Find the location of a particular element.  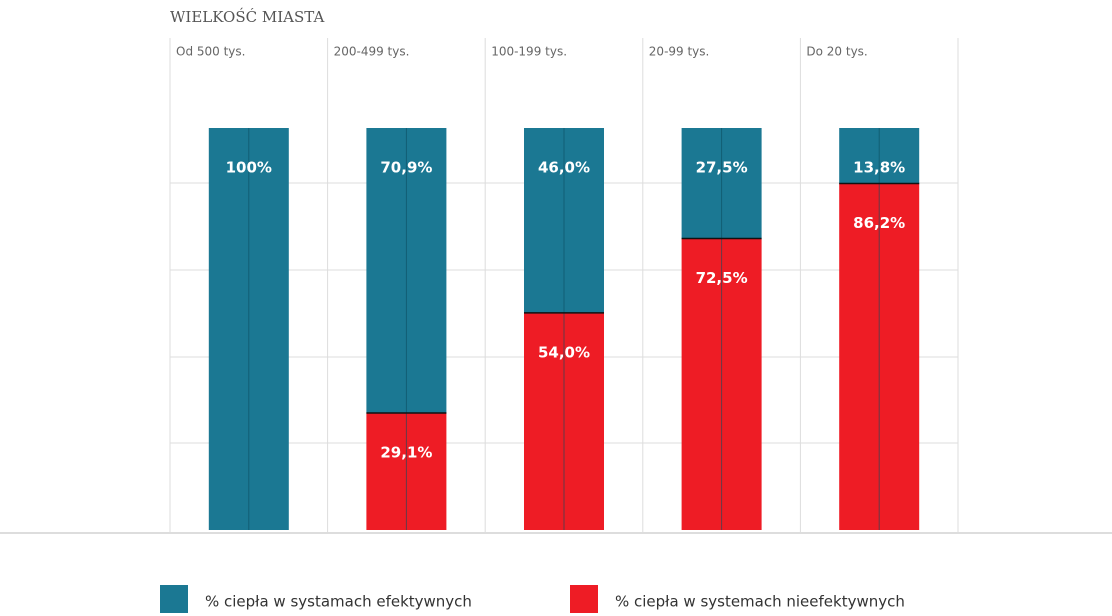

value-label: 54,0% is located at coordinates (564, 352).